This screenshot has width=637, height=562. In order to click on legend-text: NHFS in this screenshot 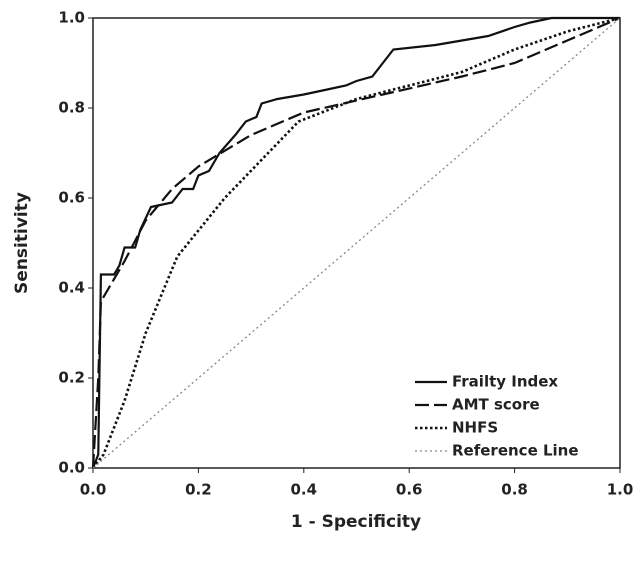, I will do `click(475, 428)`.